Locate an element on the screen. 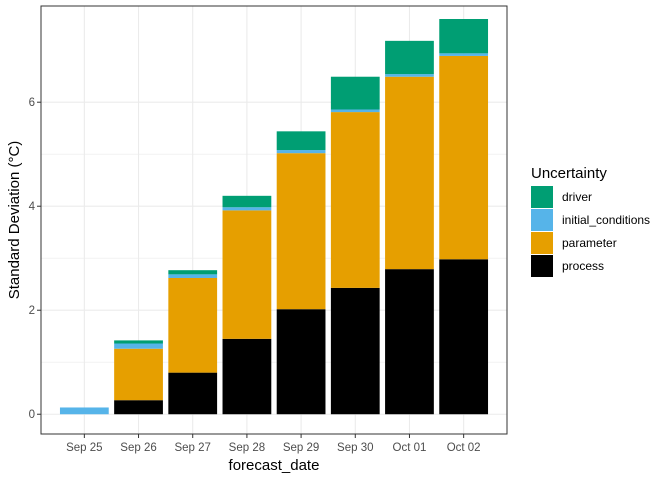 This screenshot has width=672, height=480. x-tick-label: Oct 02 is located at coordinates (464, 448).